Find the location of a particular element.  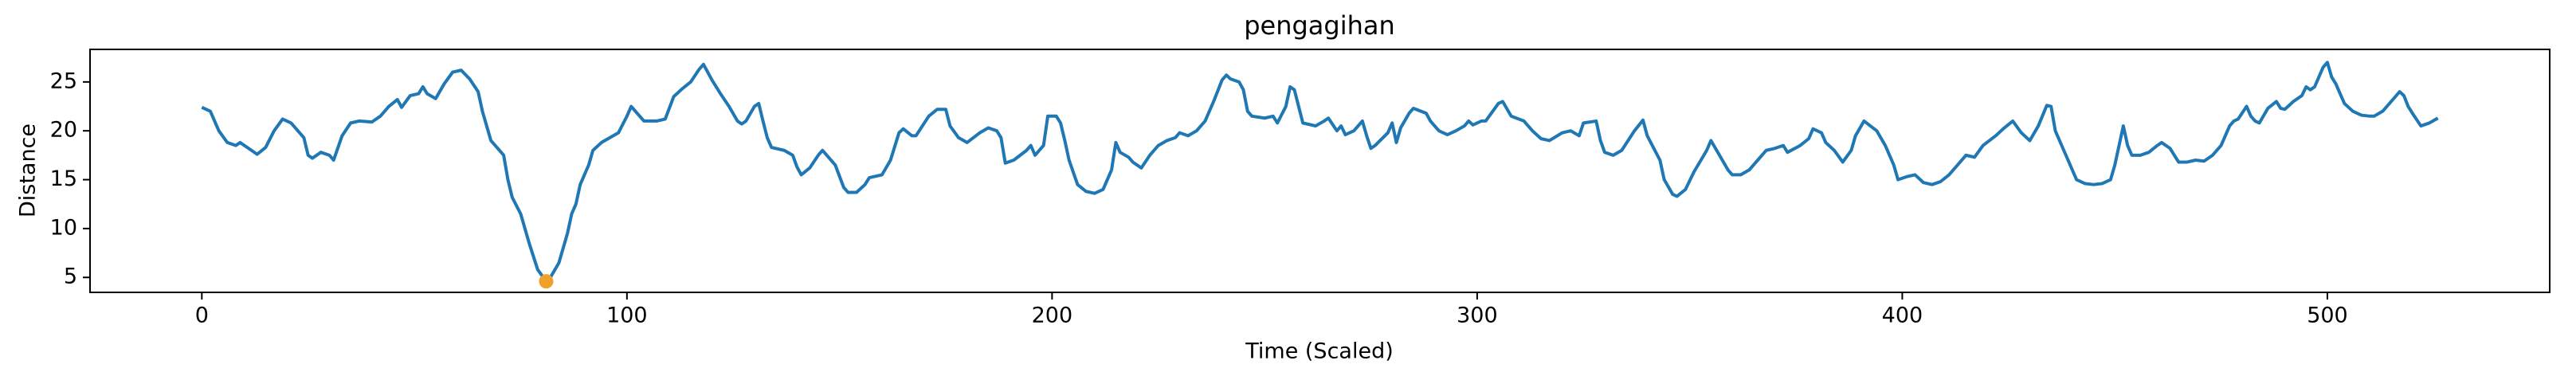

chart-title: pengagihan is located at coordinates (1320, 25).